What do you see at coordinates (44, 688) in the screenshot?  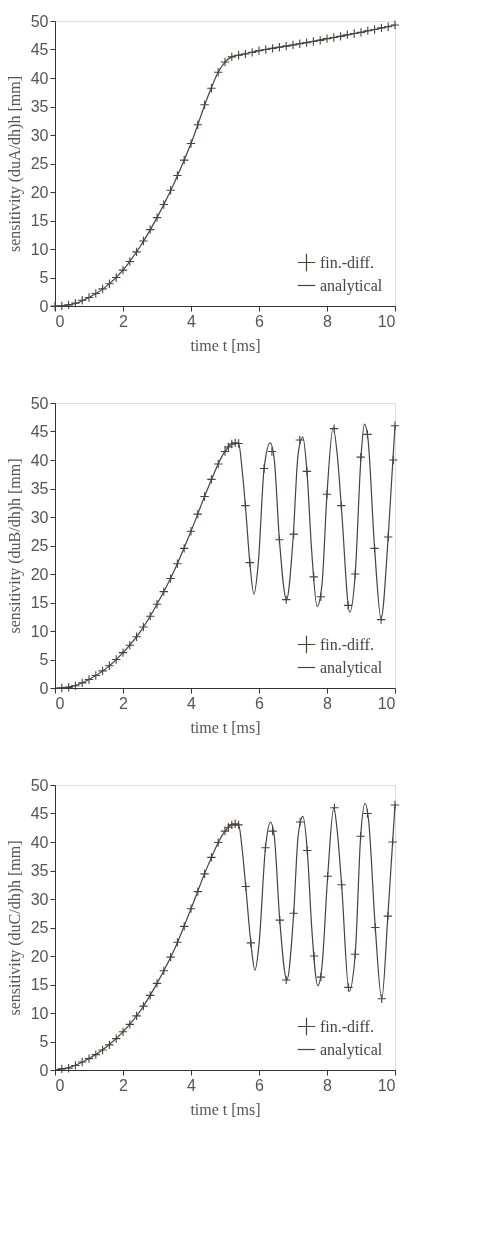 I see `y-tick-label: 0` at bounding box center [44, 688].